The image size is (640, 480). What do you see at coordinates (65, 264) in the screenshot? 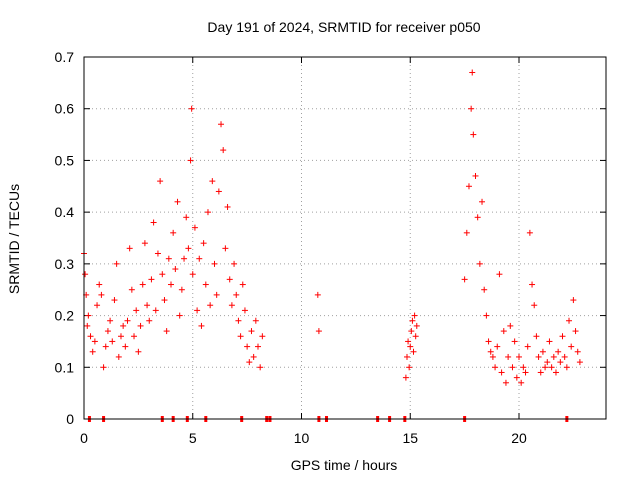
I see `y-tick-label: 0.3` at bounding box center [65, 264].